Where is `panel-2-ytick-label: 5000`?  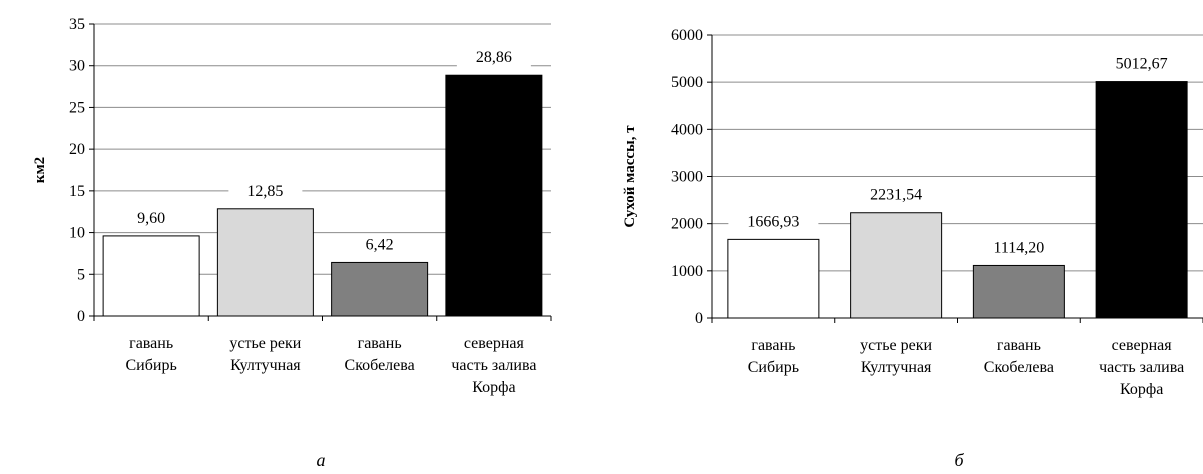
panel-2-ytick-label: 5000 is located at coordinates (687, 82).